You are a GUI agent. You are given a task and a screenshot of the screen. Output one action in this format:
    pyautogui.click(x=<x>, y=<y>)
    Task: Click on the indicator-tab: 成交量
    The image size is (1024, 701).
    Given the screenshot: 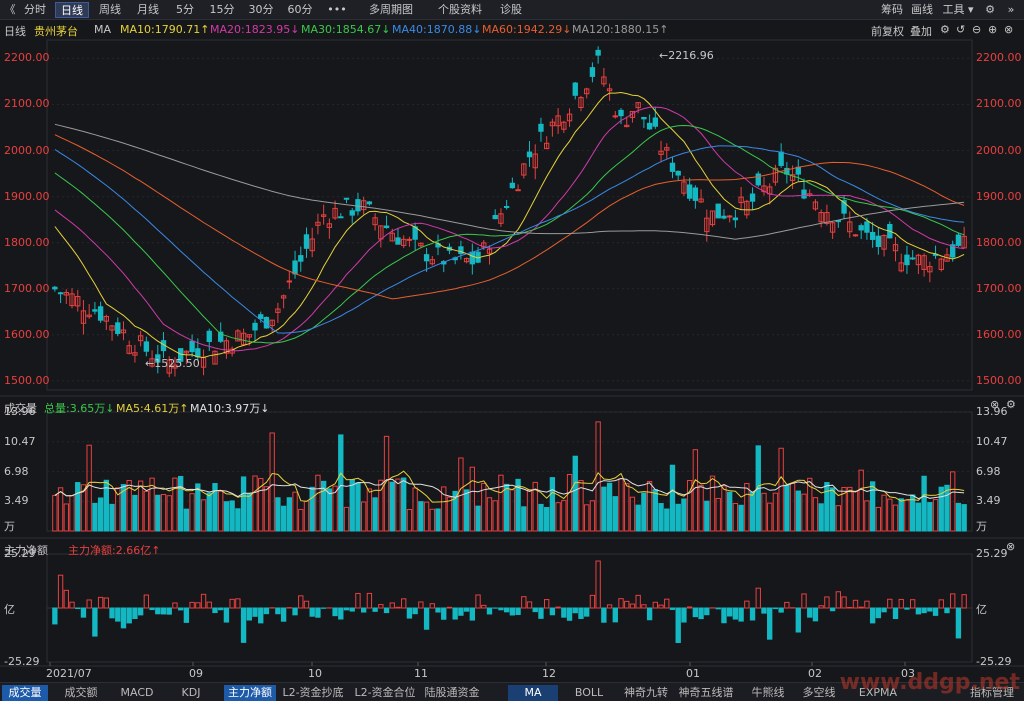 What is the action you would take?
    pyautogui.click(x=25, y=693)
    